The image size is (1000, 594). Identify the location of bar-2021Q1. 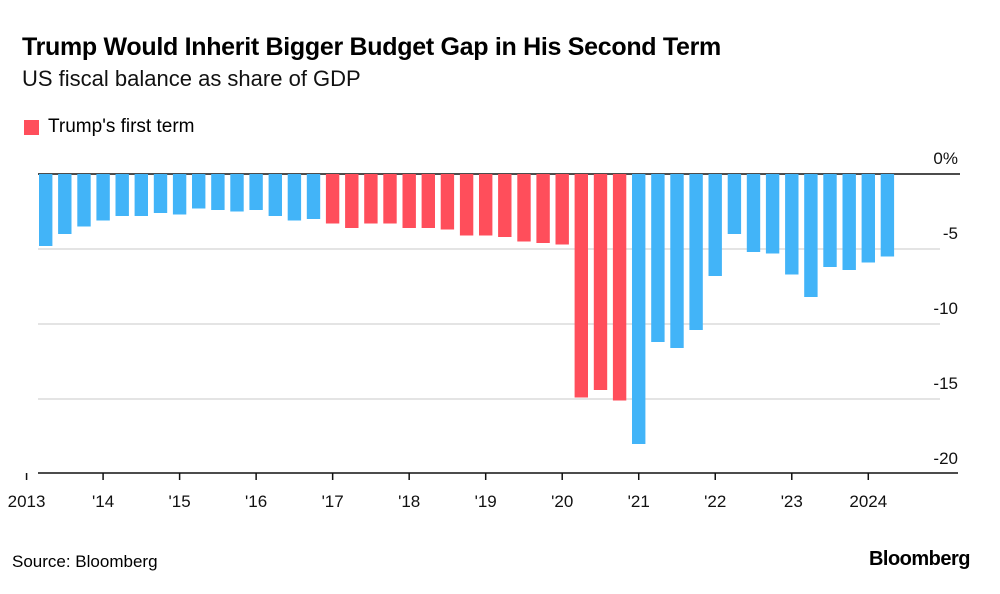
(639, 309).